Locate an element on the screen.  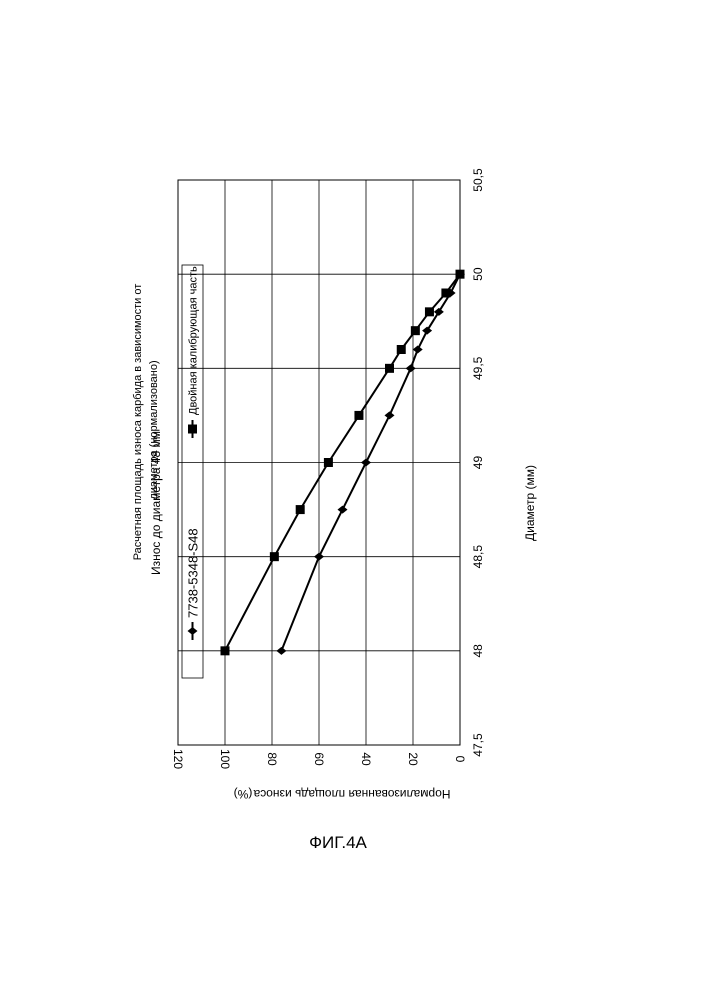
y-axis-label-group: Нормализованная площадь износа (%) is located at coordinates (342, 794).